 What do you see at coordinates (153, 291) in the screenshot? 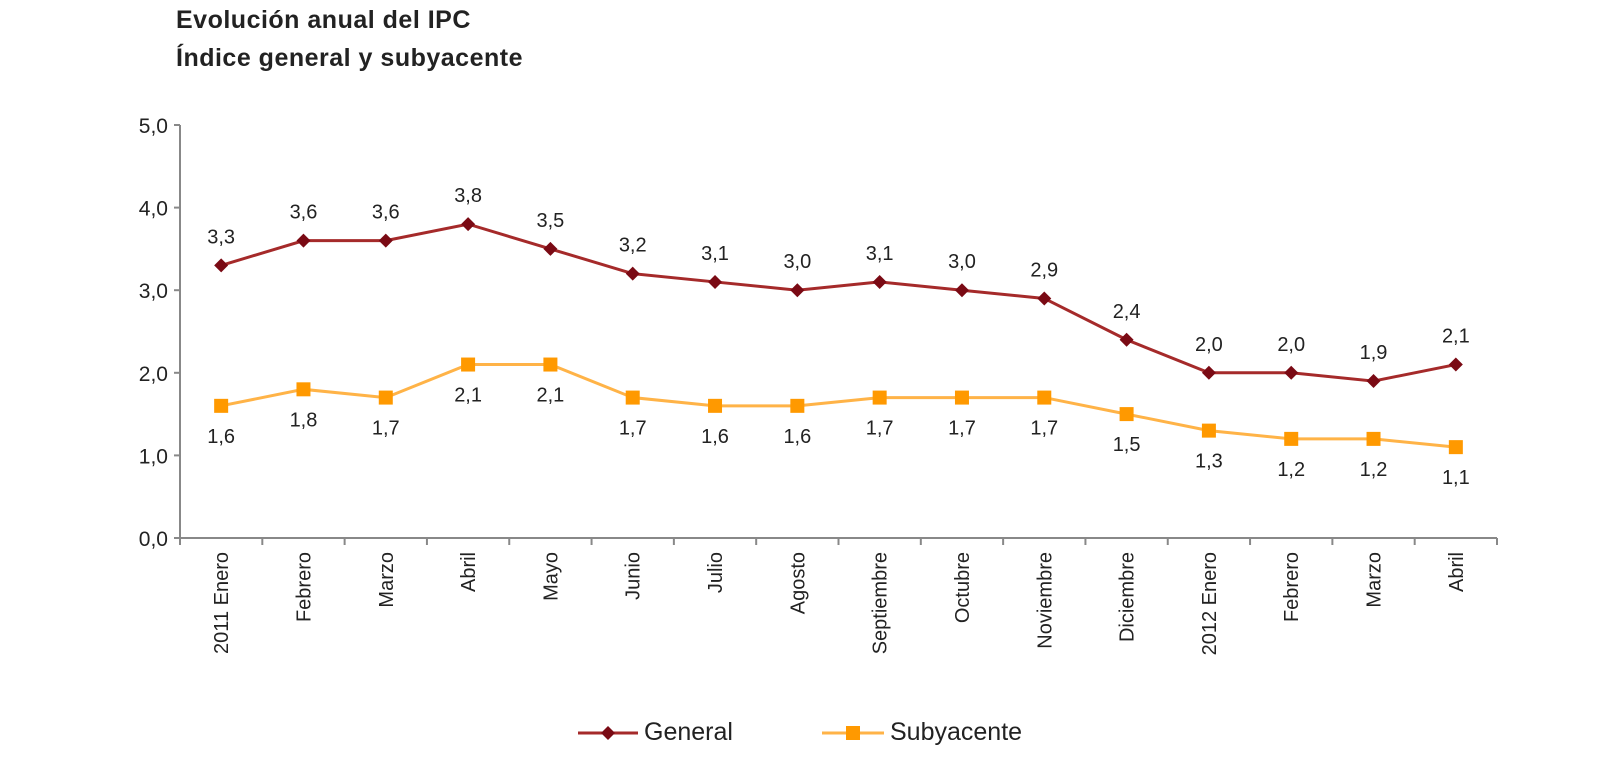
I see `y-tick-label: 3,0` at bounding box center [153, 291].